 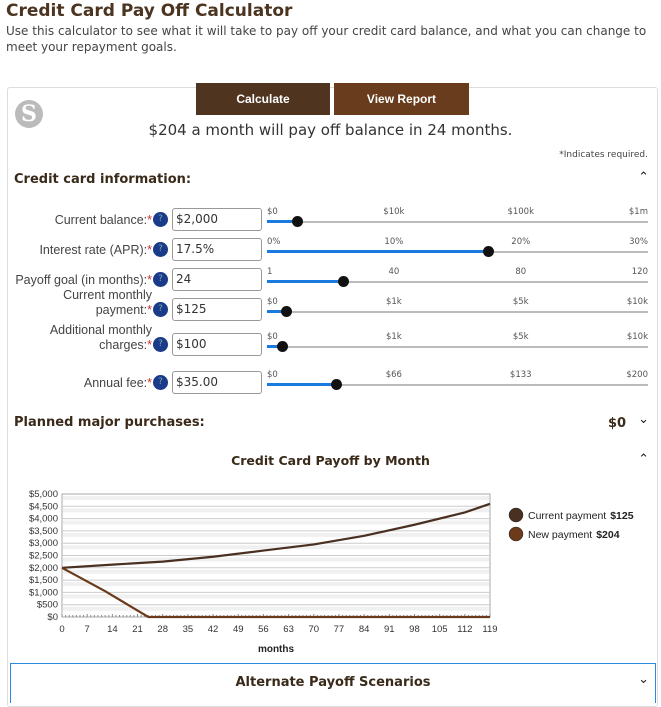 I want to click on required-note: *Indicates required., so click(x=603, y=155).